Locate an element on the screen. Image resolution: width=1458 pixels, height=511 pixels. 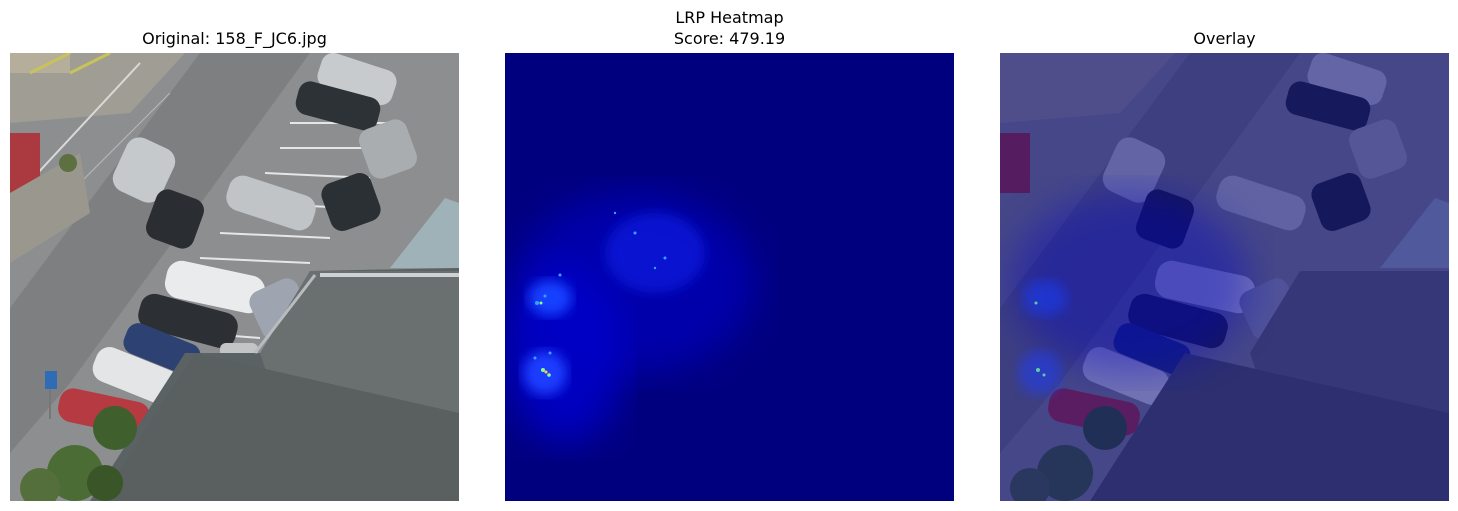
heatmap-title: LRP Heatmap is located at coordinates (729, 17).